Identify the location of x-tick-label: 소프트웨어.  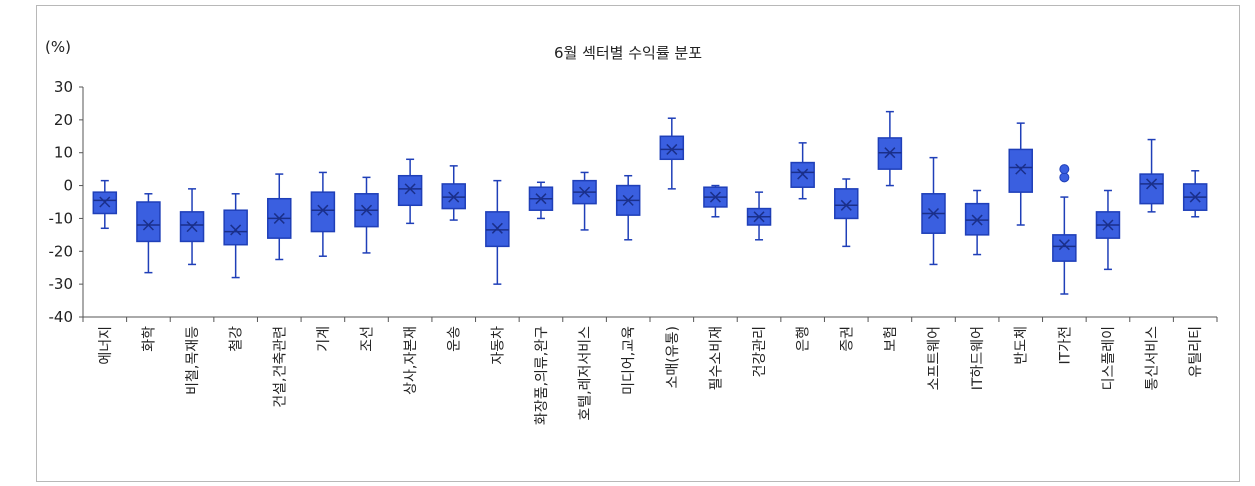
(935, 358).